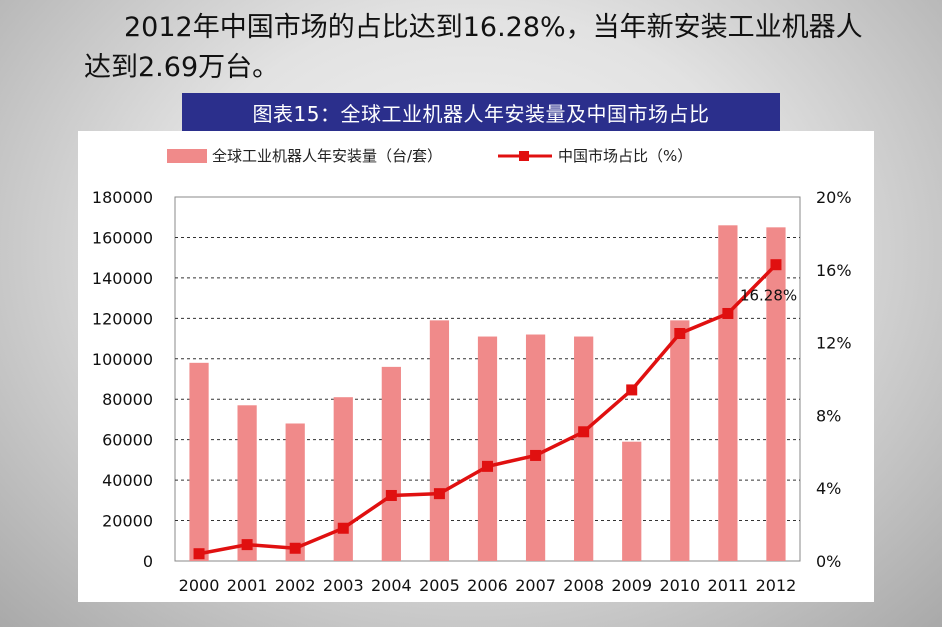  What do you see at coordinates (728, 585) in the screenshot?
I see `x-tick-label: 2011` at bounding box center [728, 585].